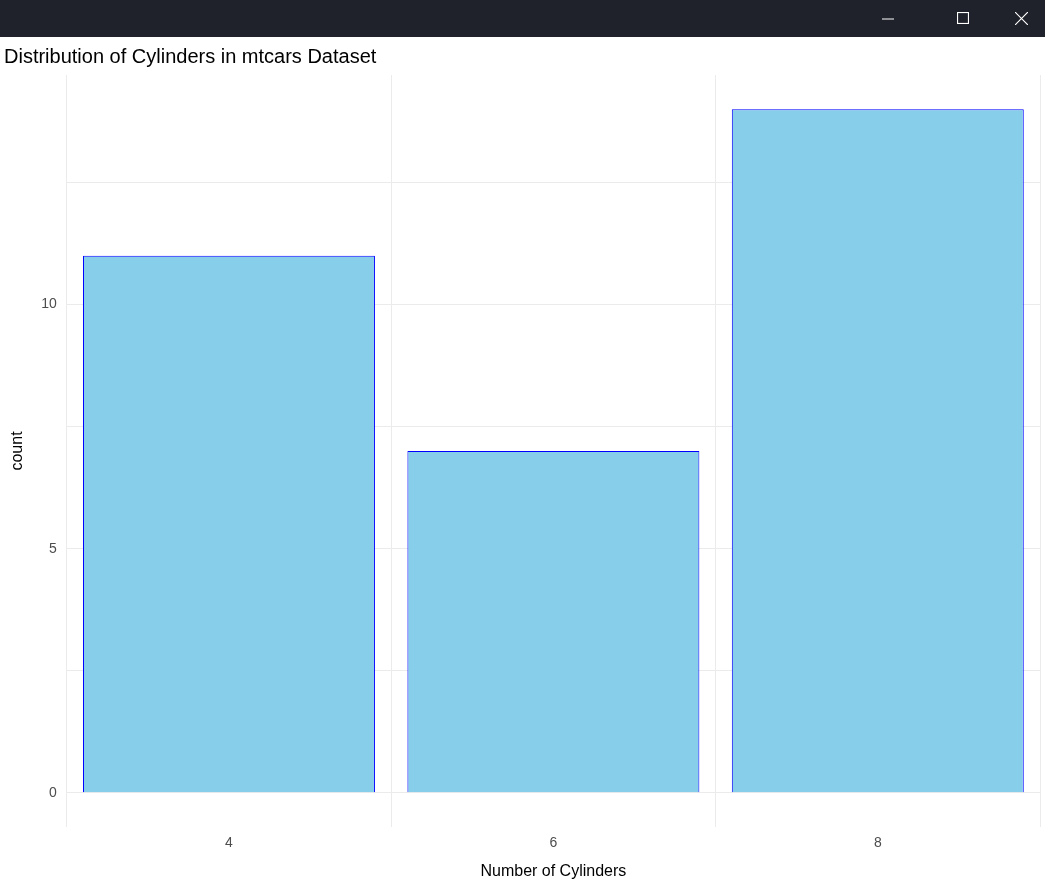  I want to click on x-tick-label: 8, so click(877, 842).